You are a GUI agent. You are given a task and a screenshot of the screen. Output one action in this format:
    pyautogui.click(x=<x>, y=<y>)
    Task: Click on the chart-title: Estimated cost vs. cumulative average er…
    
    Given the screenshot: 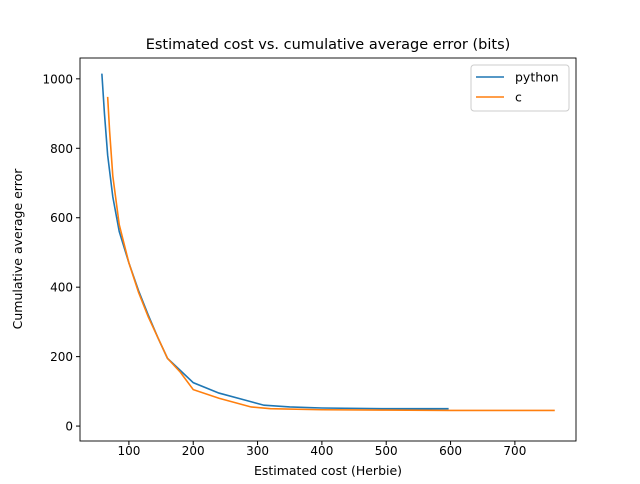 What is the action you would take?
    pyautogui.click(x=328, y=45)
    